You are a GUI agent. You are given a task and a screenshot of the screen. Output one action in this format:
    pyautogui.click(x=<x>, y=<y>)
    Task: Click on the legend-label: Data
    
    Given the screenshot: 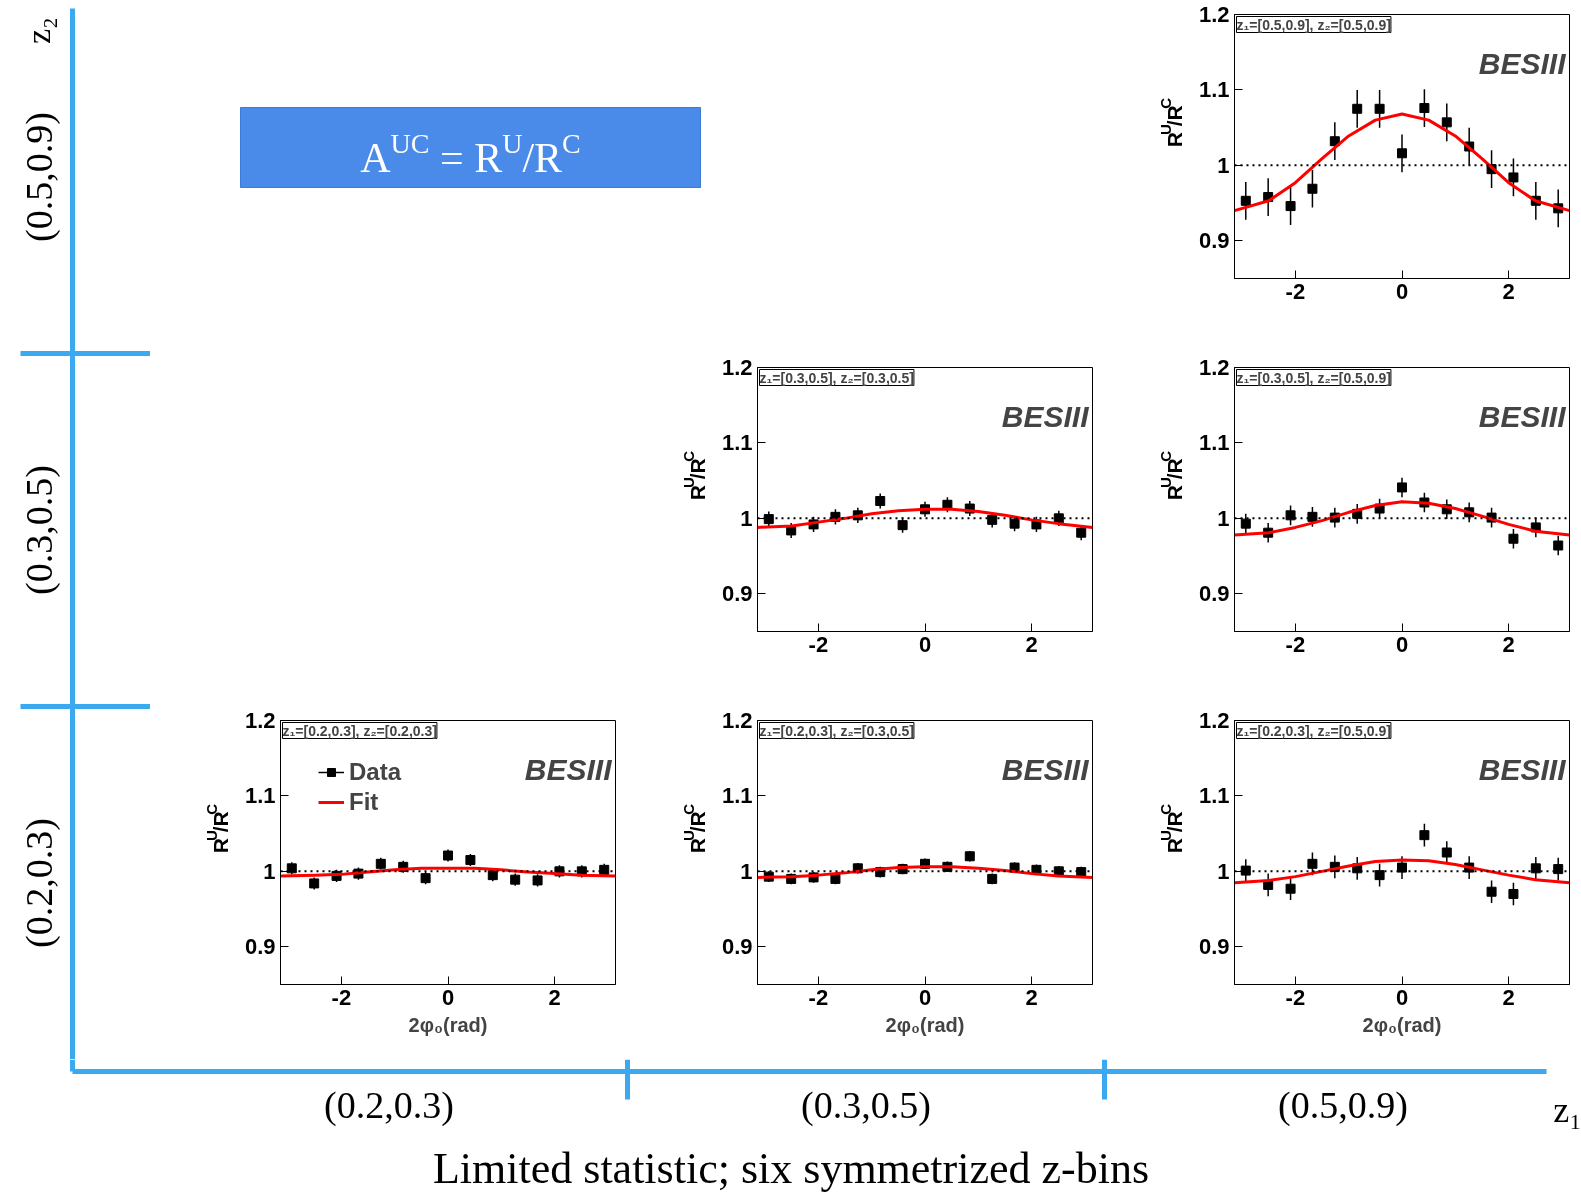 What is the action you would take?
    pyautogui.click(x=375, y=772)
    